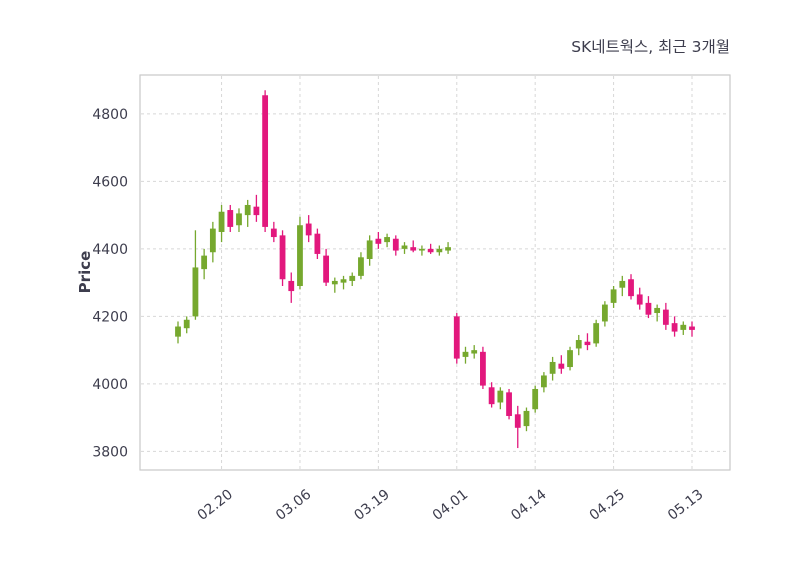 The width and height of the screenshot is (800, 575). I want to click on candle-02.28, so click(273, 232).